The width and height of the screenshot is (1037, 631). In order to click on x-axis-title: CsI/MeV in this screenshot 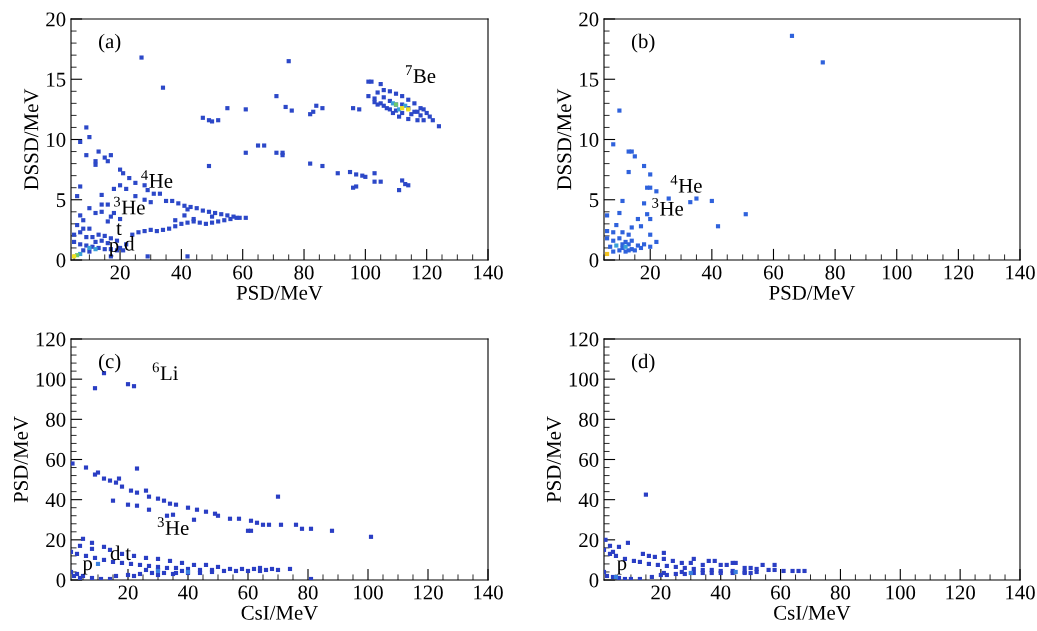, I will do `click(812, 612)`.